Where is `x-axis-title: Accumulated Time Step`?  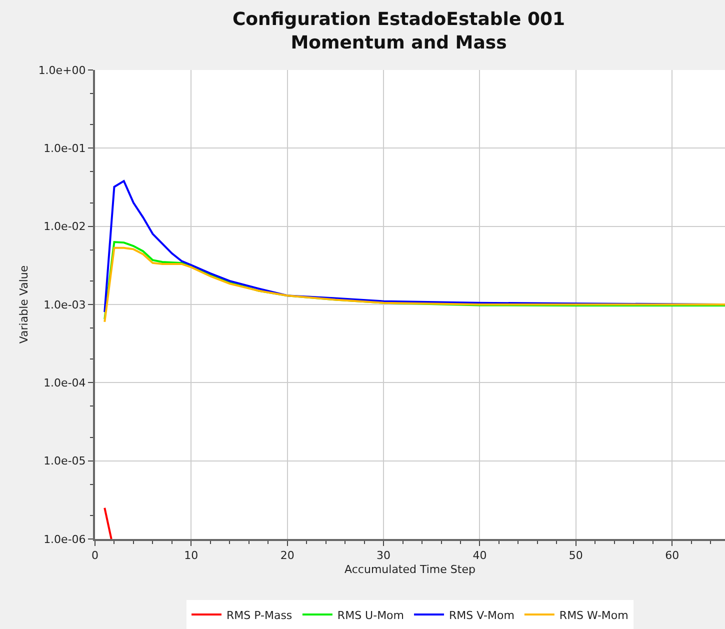
x-axis-title: Accumulated Time Step is located at coordinates (410, 569).